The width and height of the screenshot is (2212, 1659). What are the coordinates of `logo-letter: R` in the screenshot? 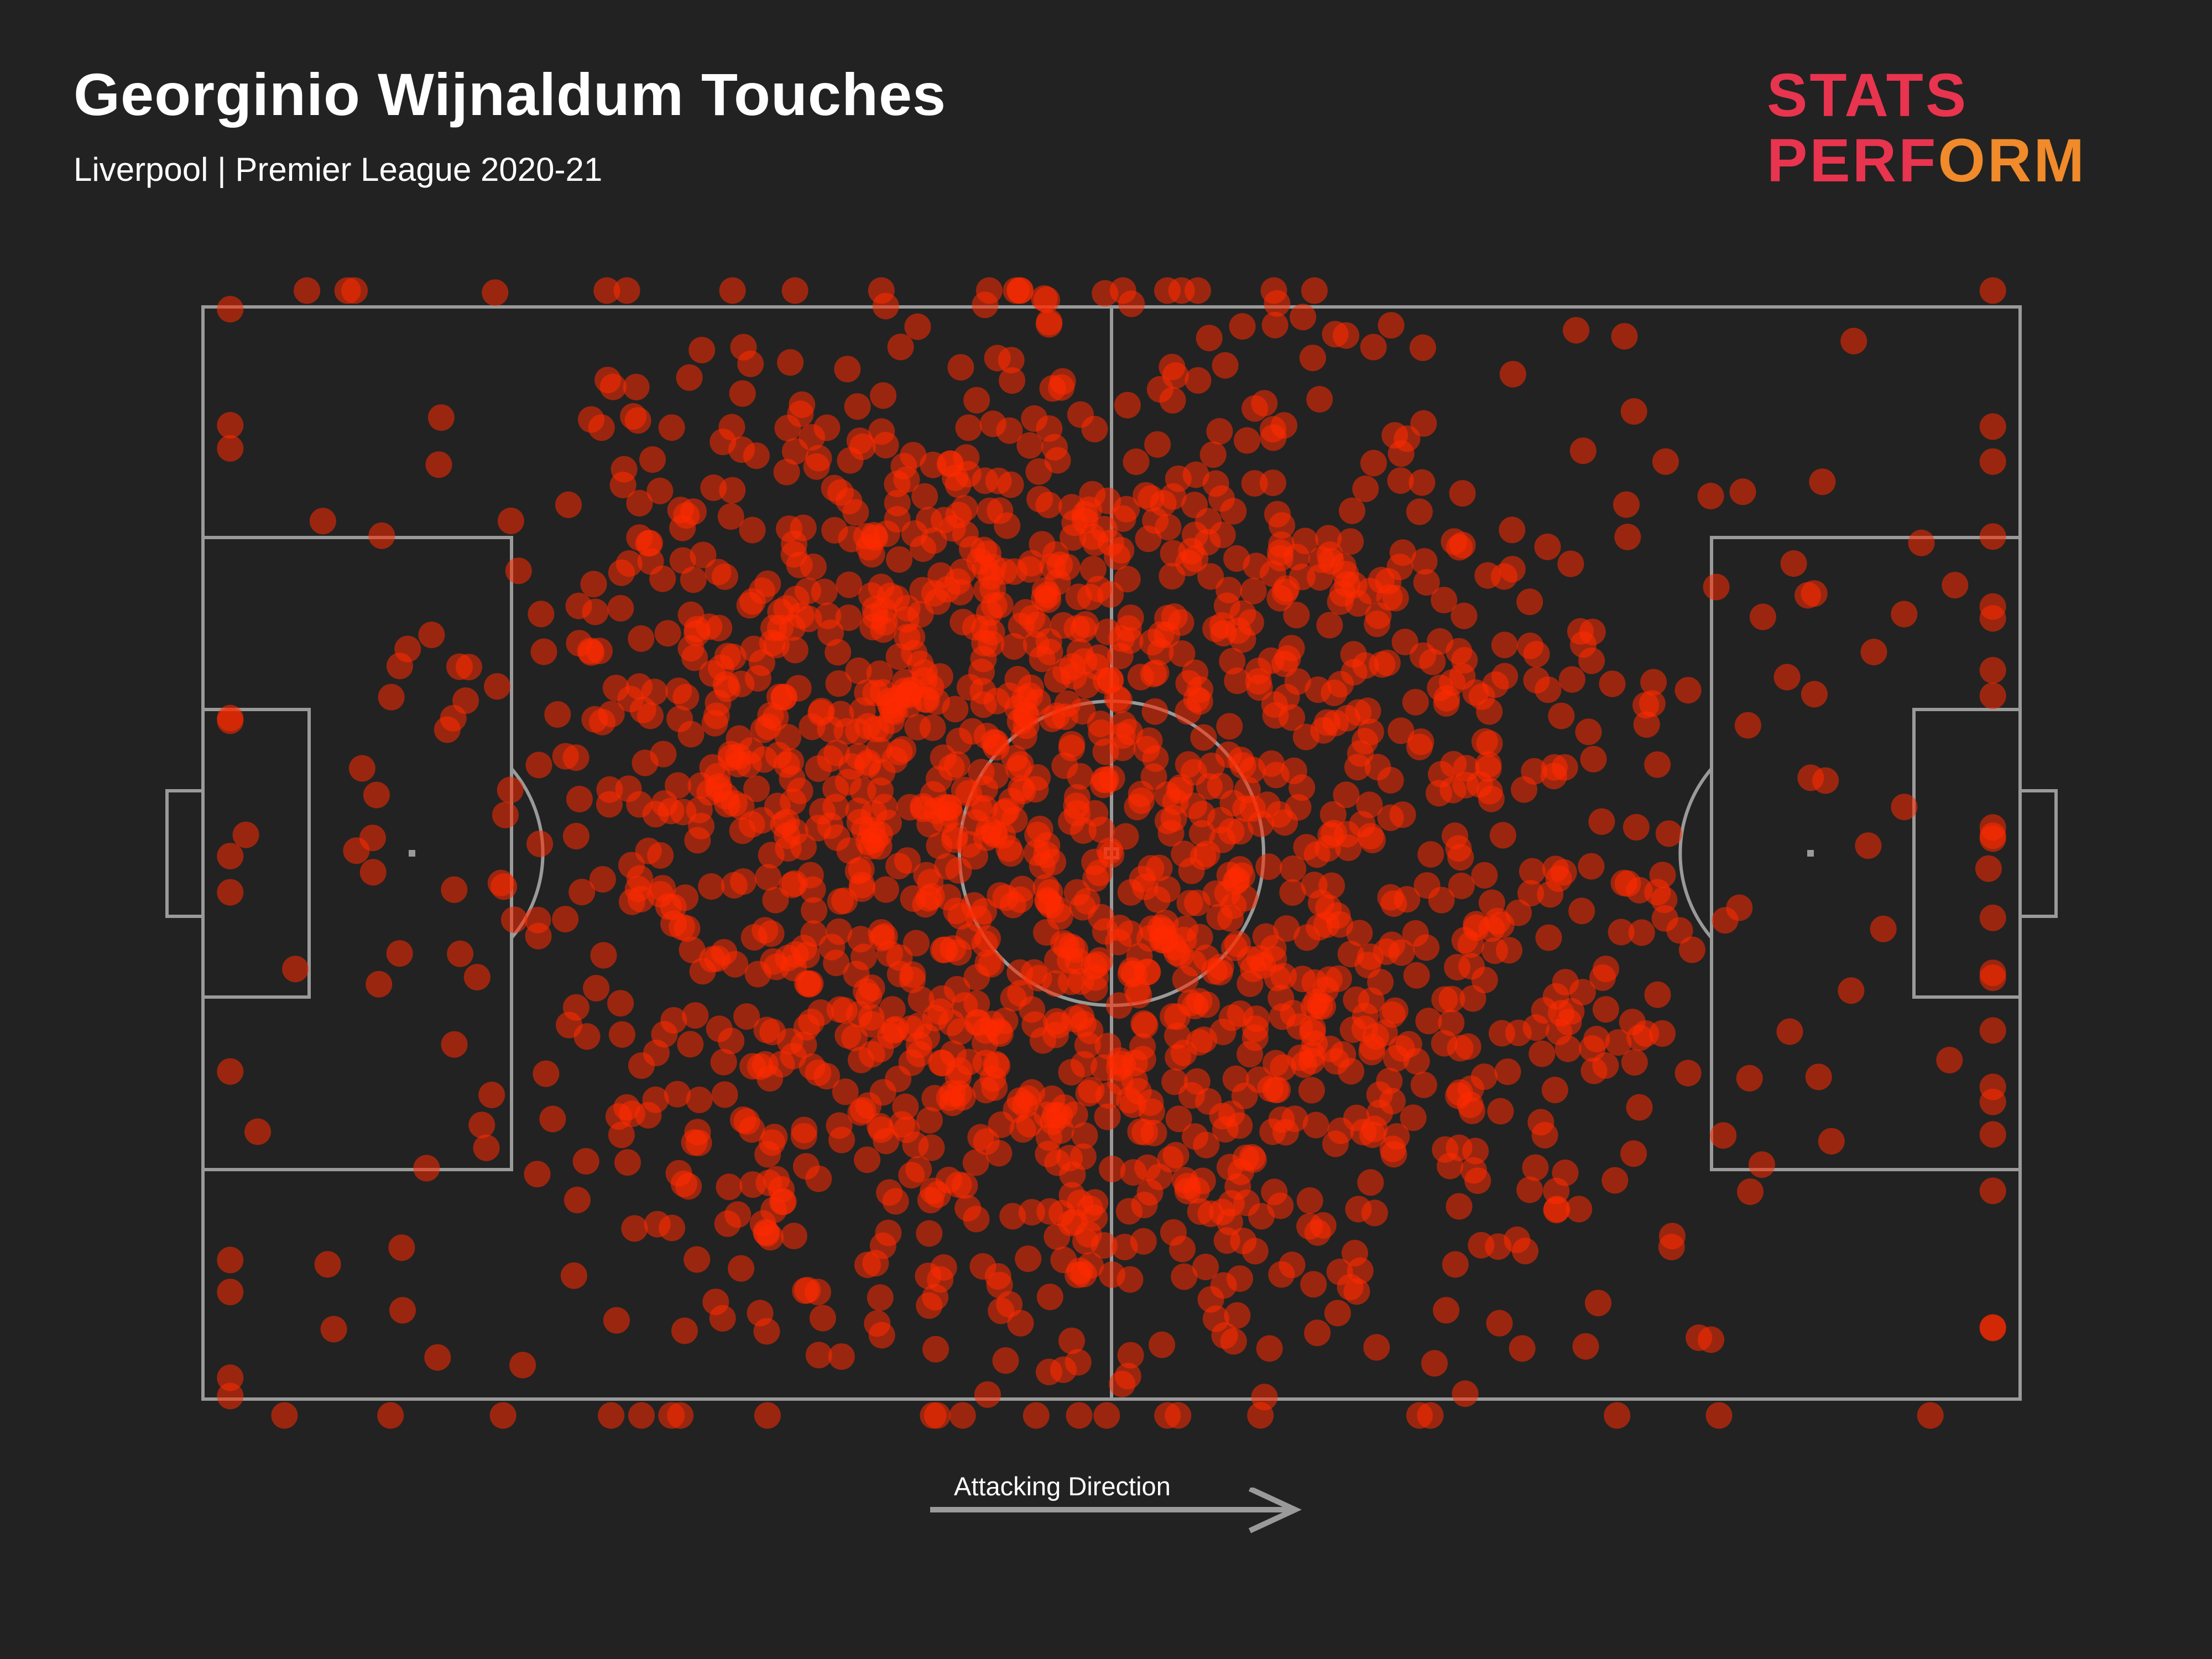 It's located at (2011, 161).